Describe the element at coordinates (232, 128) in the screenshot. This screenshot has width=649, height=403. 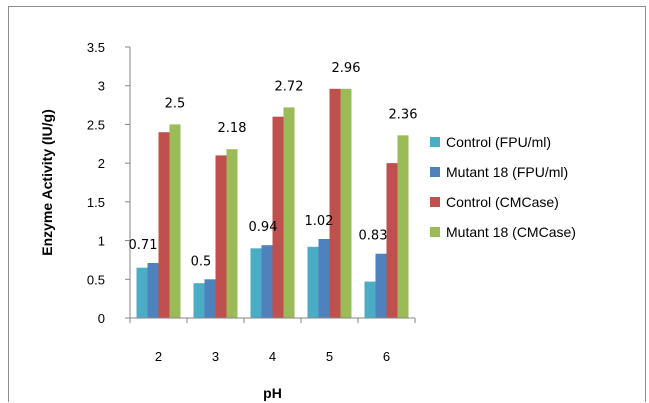
I see `data-label: 2.18` at that location.